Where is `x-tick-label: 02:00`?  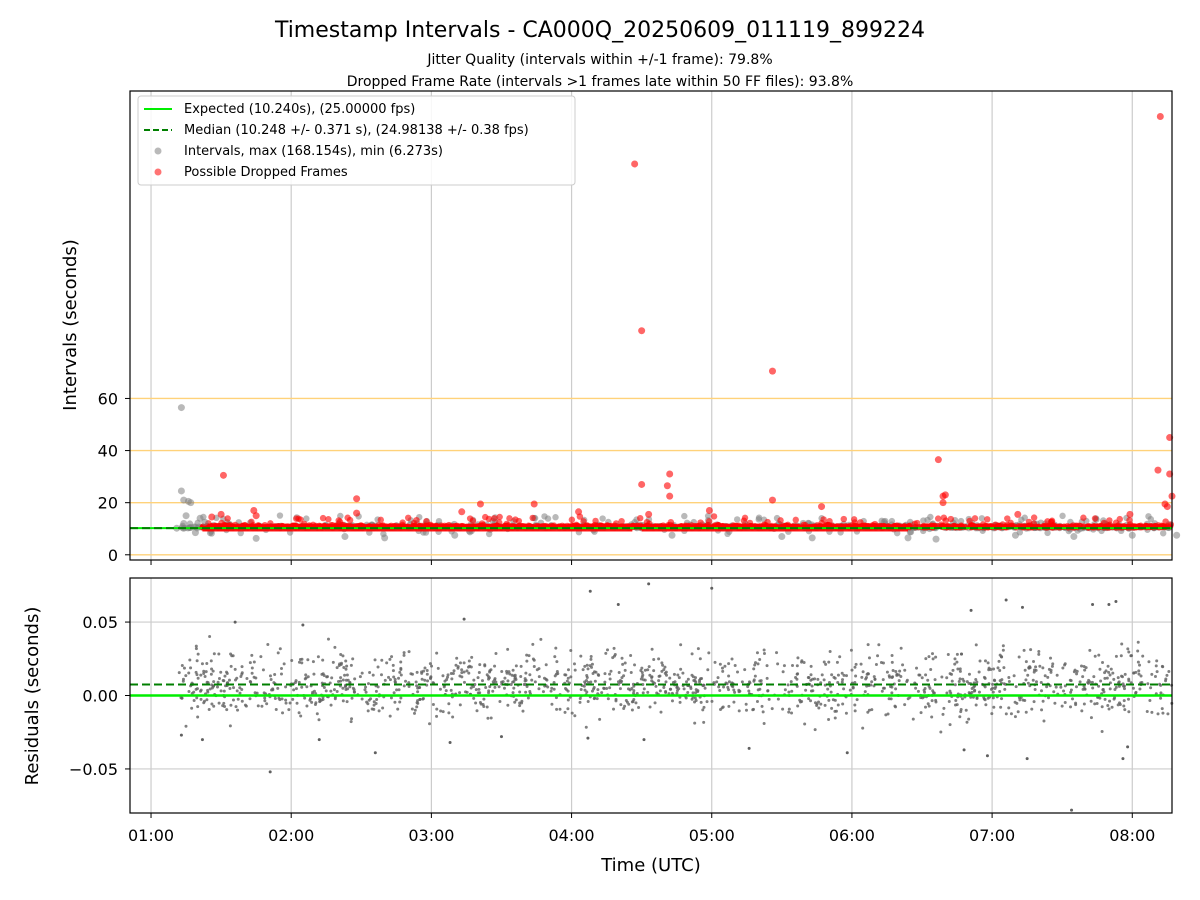 x-tick-label: 02:00 is located at coordinates (291, 835).